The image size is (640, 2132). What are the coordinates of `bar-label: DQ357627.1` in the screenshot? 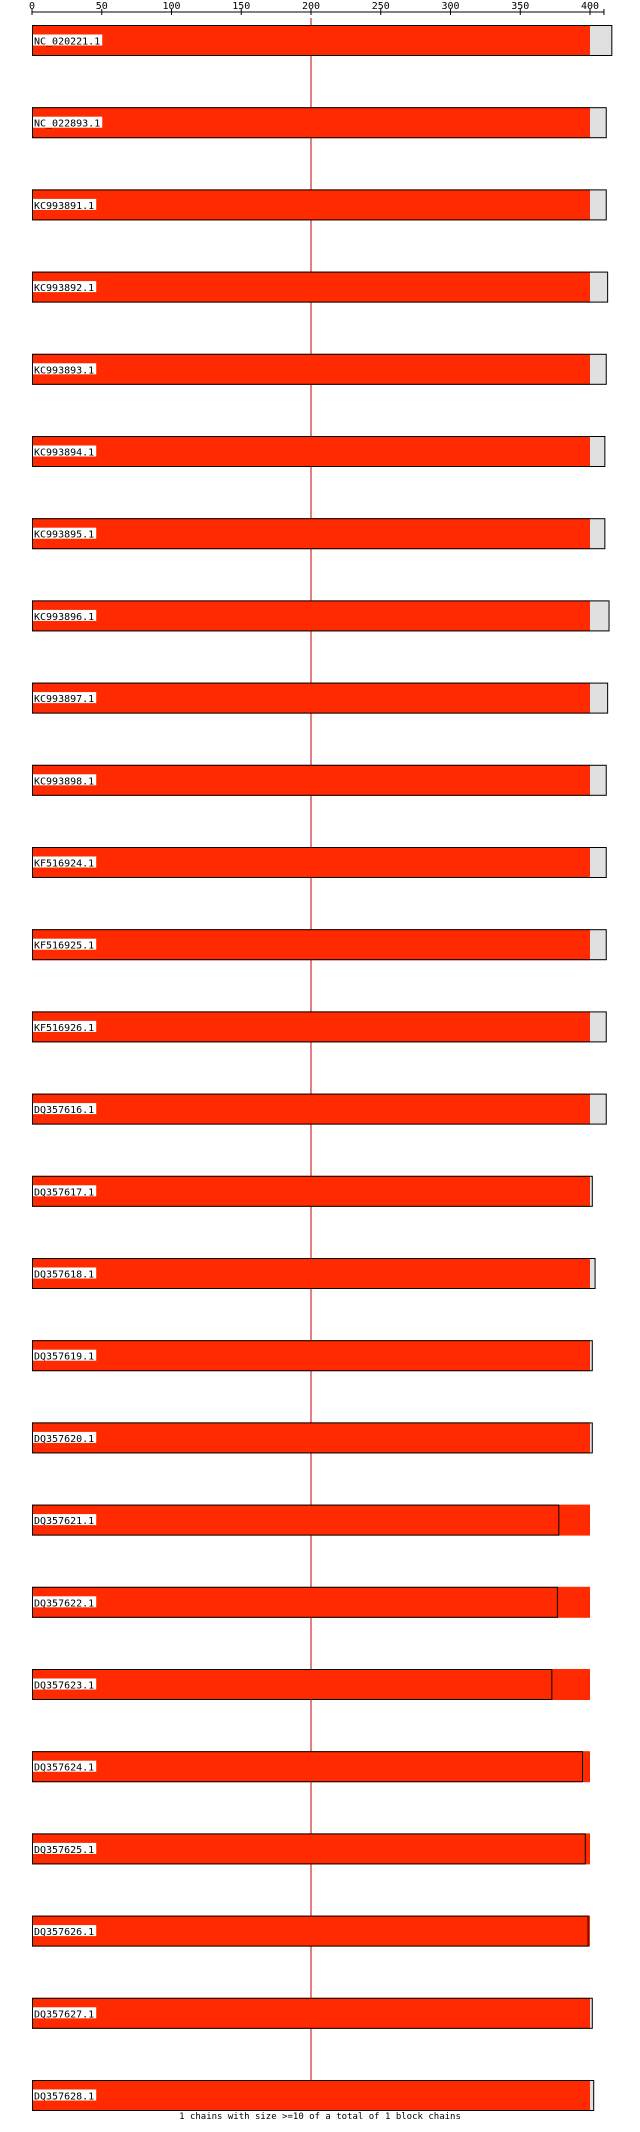 It's located at (64, 2014).